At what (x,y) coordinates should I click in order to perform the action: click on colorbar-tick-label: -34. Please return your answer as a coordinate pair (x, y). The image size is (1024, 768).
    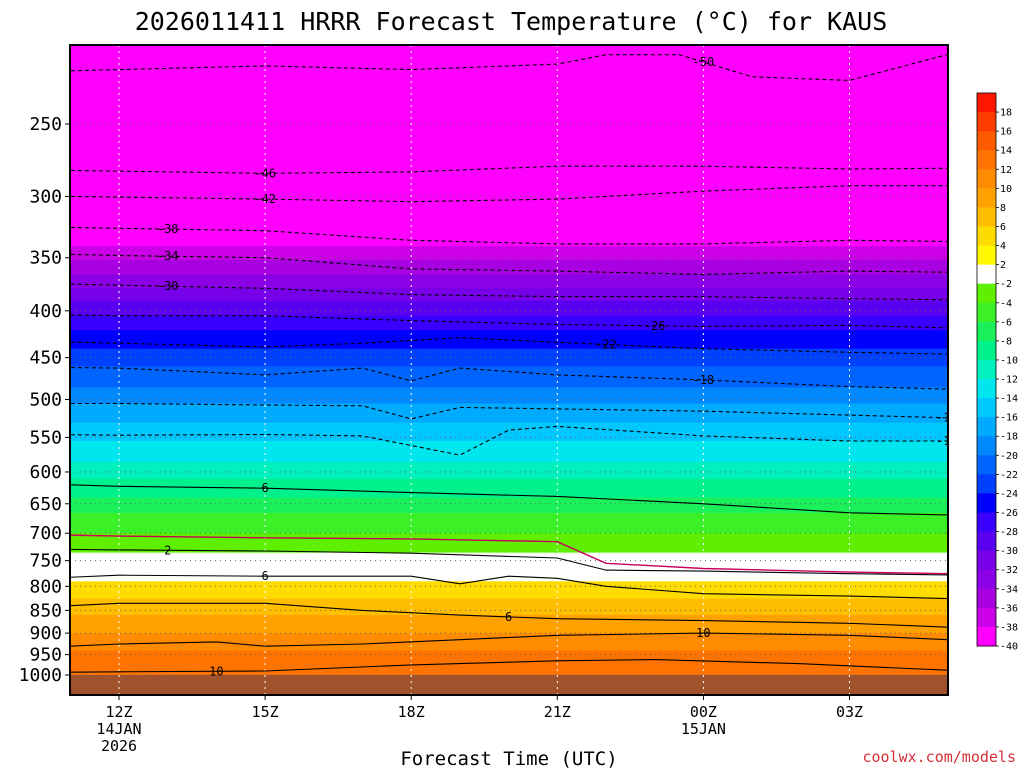
    Looking at the image, I should click on (1009, 589).